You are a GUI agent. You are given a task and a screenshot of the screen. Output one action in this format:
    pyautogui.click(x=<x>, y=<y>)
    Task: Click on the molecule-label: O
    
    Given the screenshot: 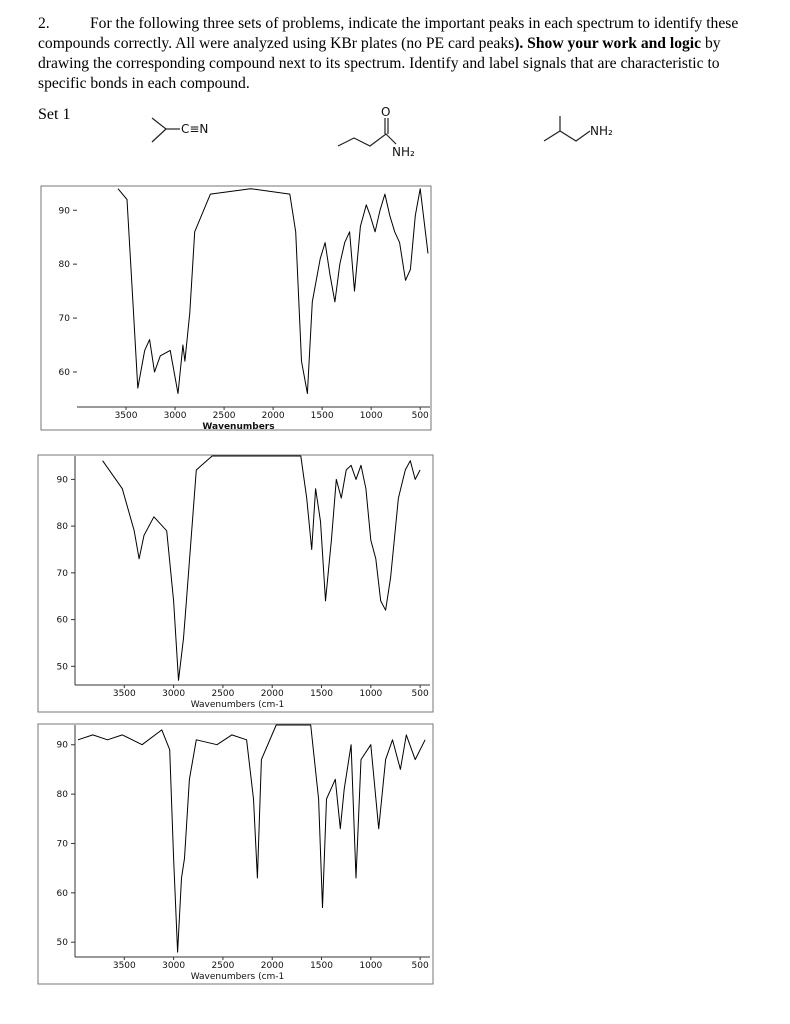 What is the action you would take?
    pyautogui.click(x=385, y=112)
    